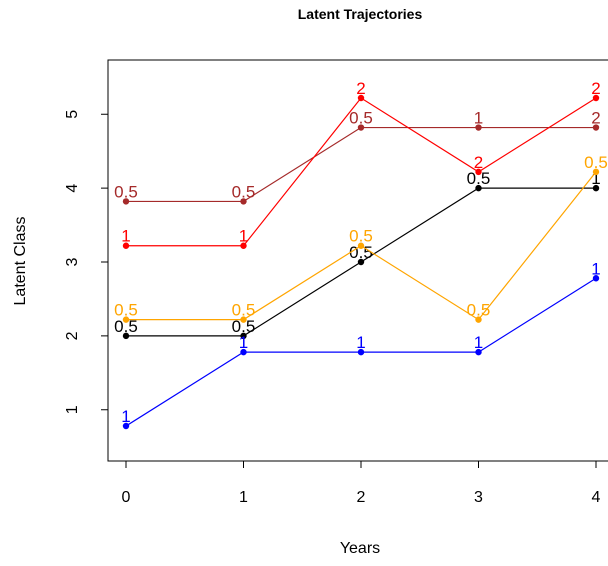 Image resolution: width=608 pixels, height=566 pixels. I want to click on x-tick-label: 0, so click(126, 497).